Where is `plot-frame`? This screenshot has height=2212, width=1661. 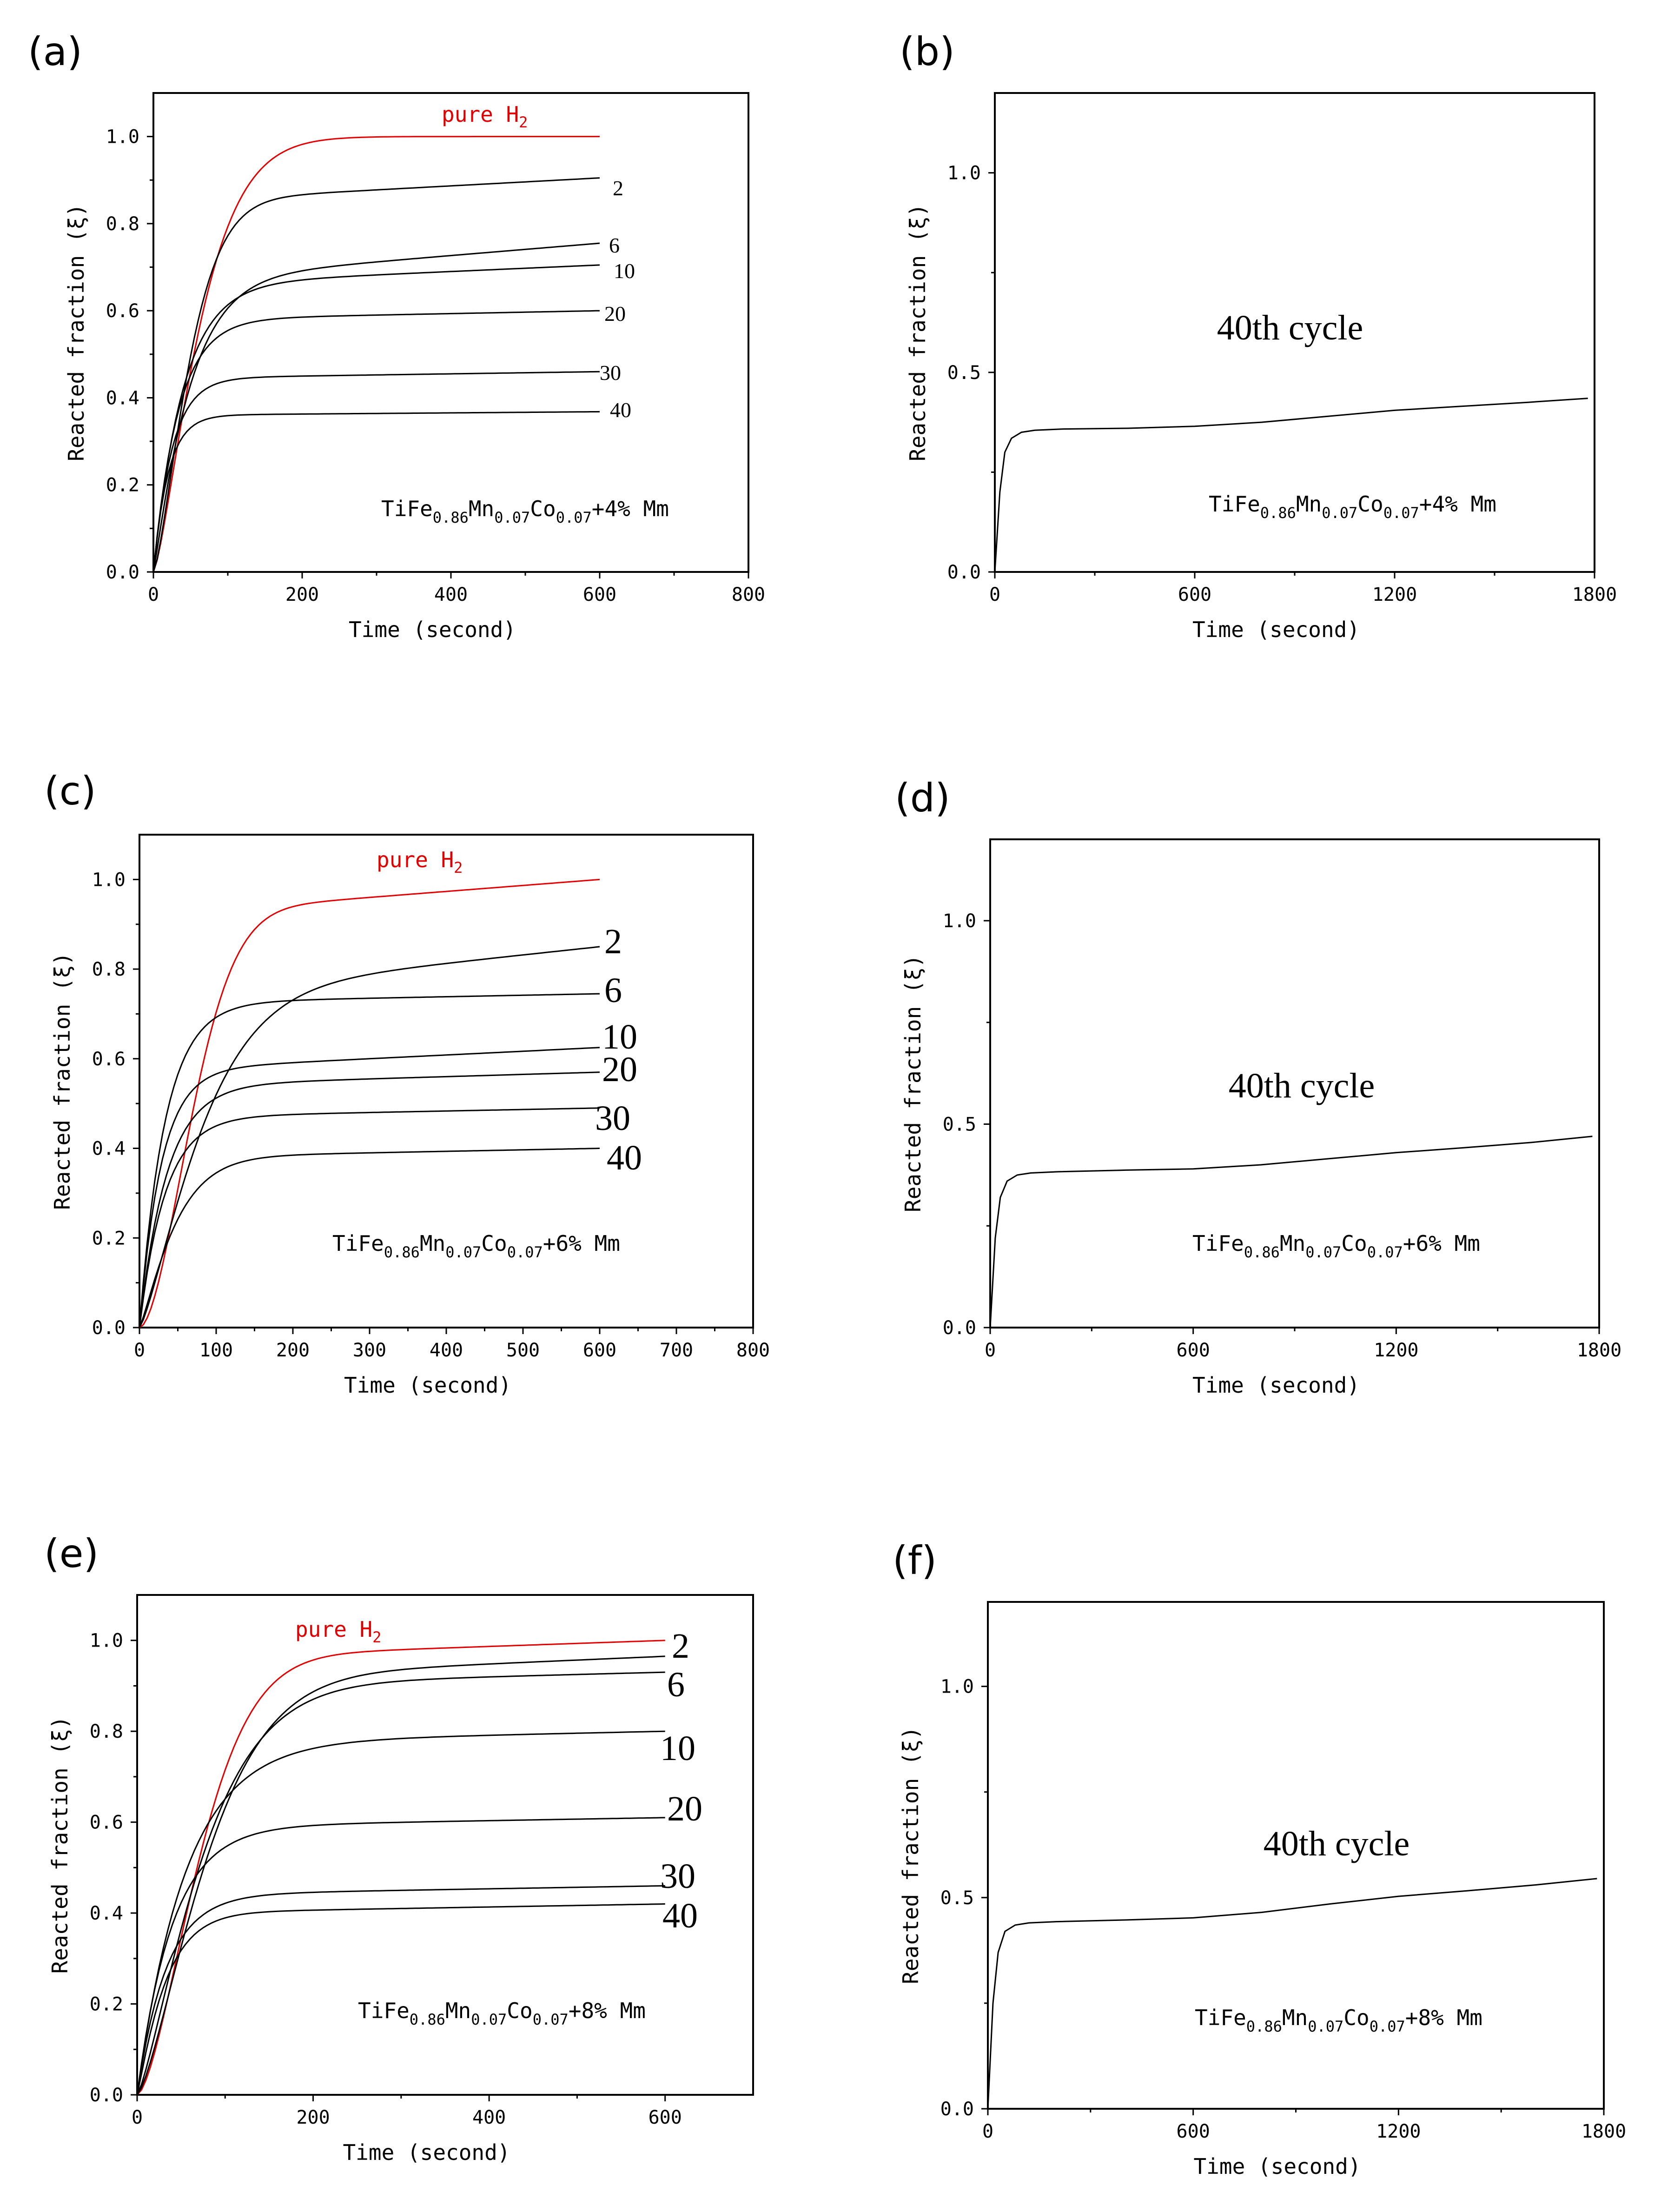 plot-frame is located at coordinates (445, 1845).